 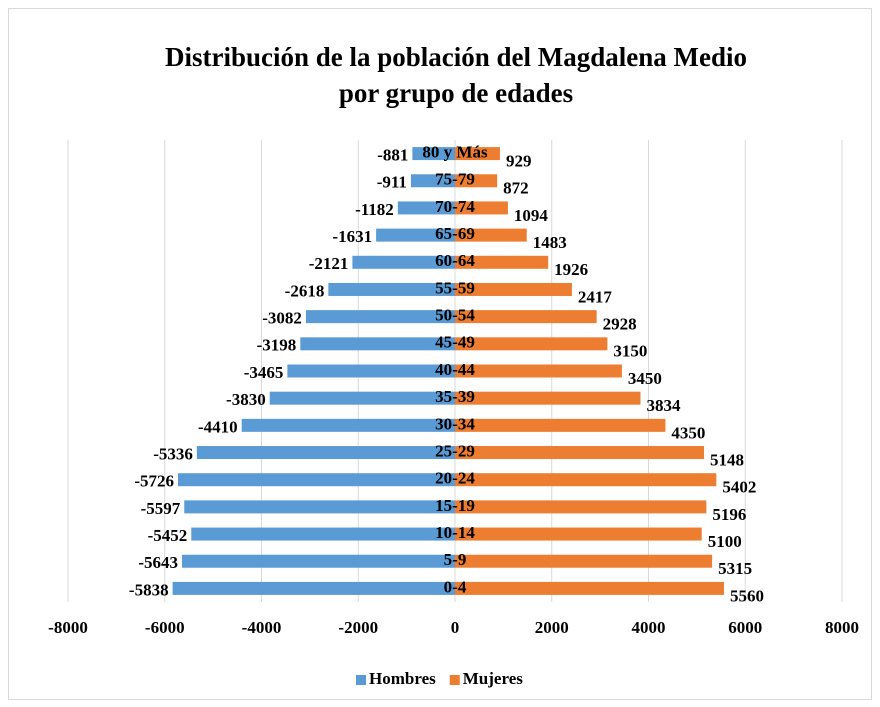 I want to click on x-tick-label: -6000, so click(x=165, y=627).